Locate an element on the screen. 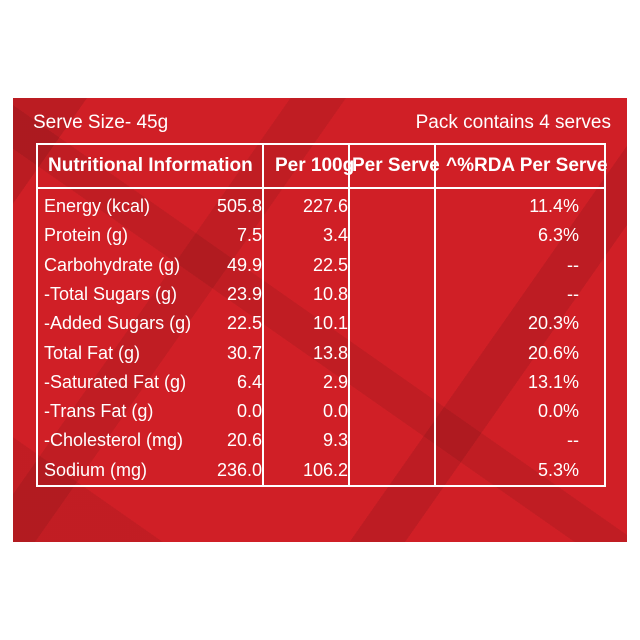  table-row: Protein (g) 7.5 3.4 6.3% is located at coordinates (321, 235).